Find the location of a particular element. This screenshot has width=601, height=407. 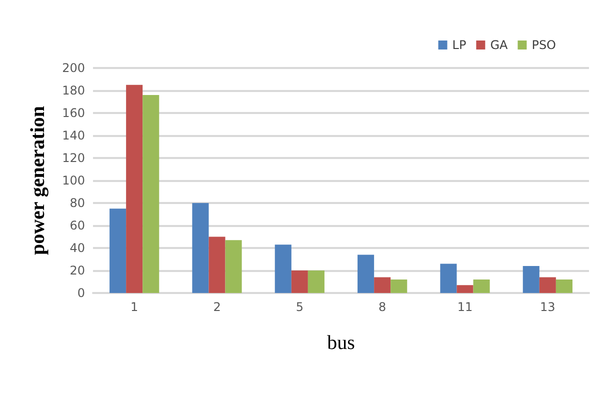

y-tick-label: 0 is located at coordinates (81, 293).